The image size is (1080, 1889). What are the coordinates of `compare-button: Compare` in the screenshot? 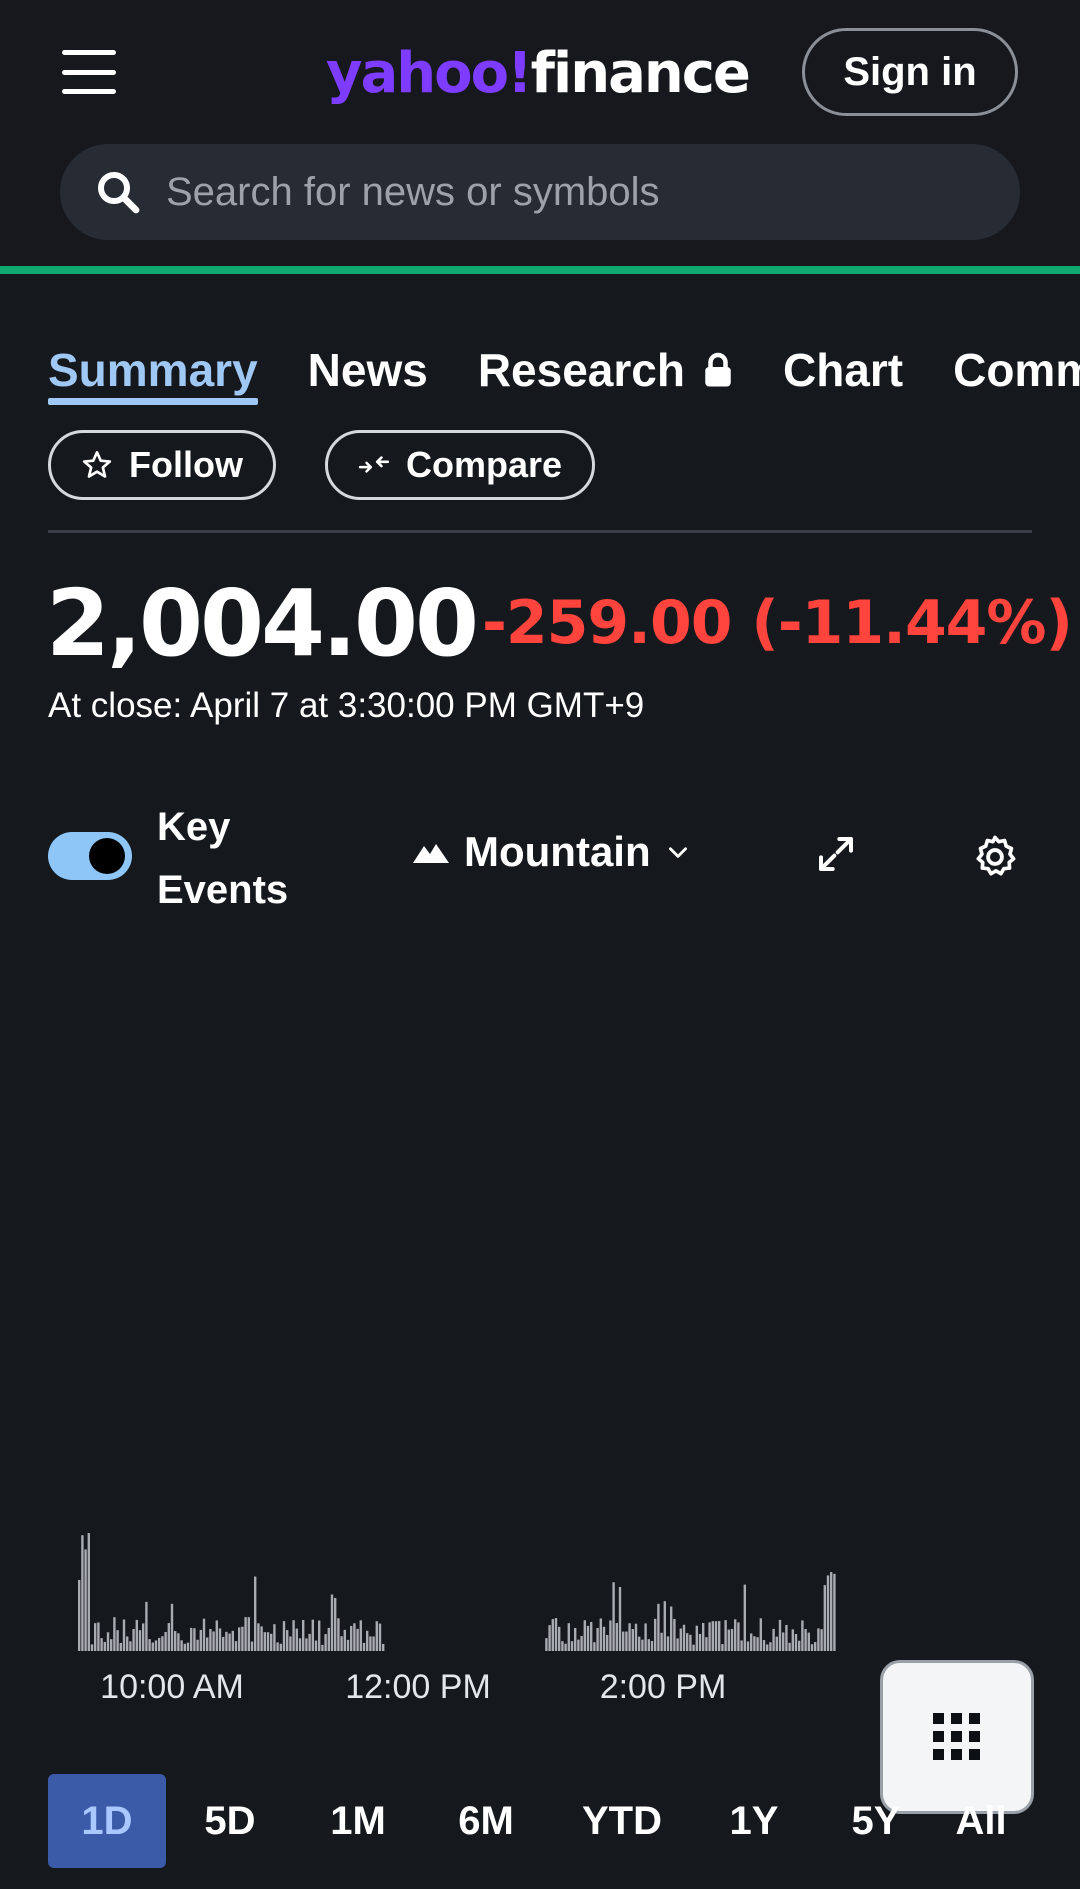 It's located at (460, 465).